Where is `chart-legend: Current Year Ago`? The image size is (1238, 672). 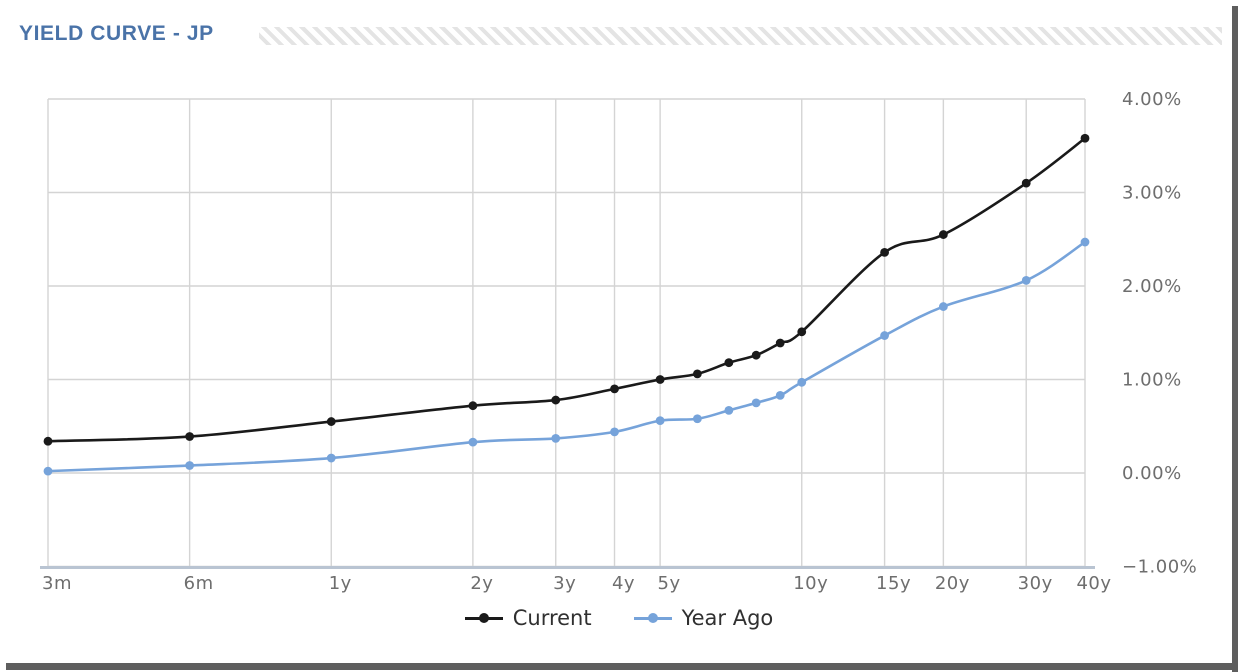 chart-legend: Current Year Ago is located at coordinates (619, 618).